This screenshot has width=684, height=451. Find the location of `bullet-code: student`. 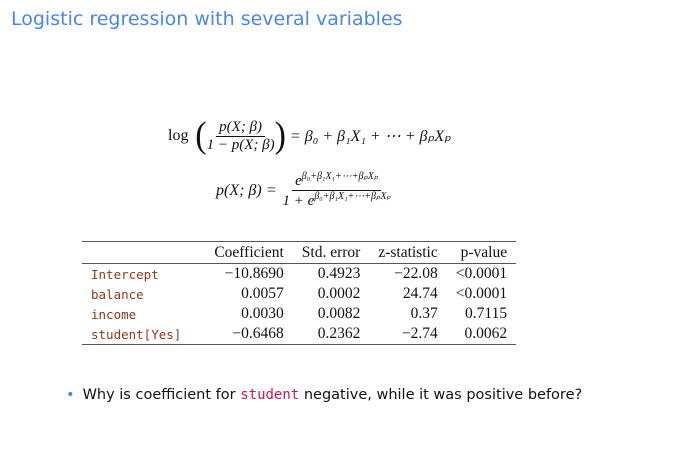

bullet-code: student is located at coordinates (270, 395).